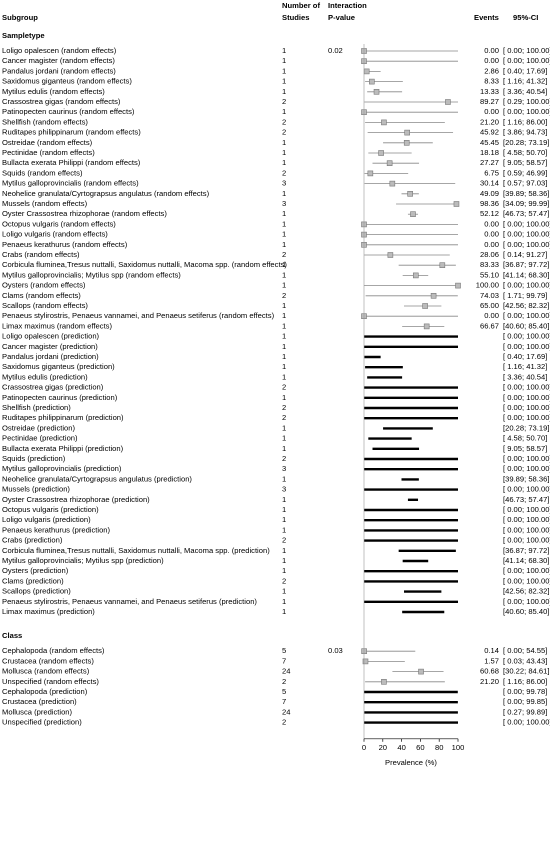 The height and width of the screenshot is (853, 550). Describe the element at coordinates (36, 489) in the screenshot. I see `row-label: Mussels (prediction)` at that location.